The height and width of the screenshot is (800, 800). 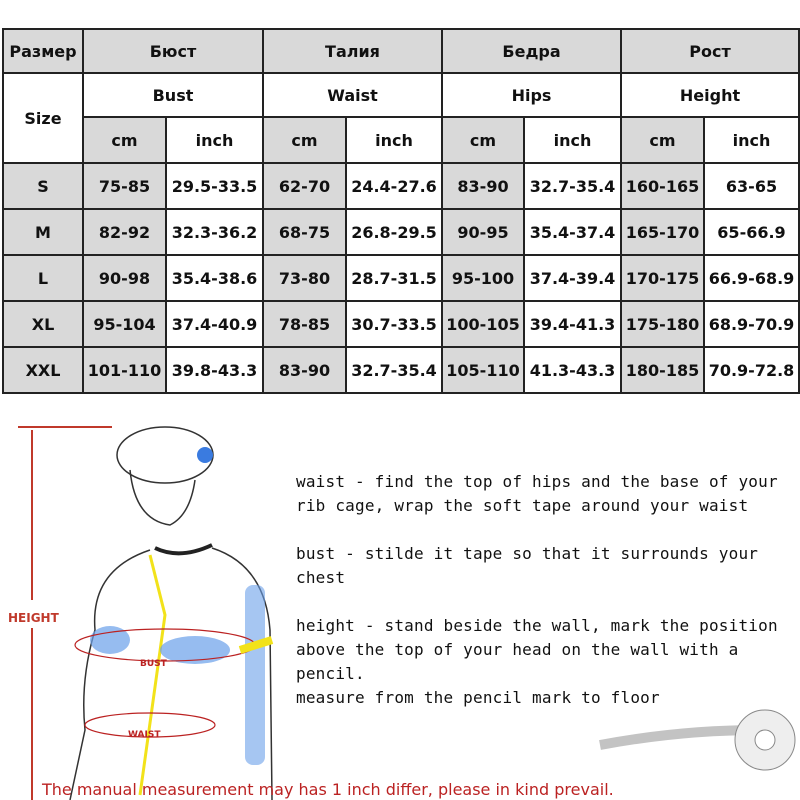 I want to click on units-row: cm inch cm inch cm inch cm inch, so click(x=401, y=140).